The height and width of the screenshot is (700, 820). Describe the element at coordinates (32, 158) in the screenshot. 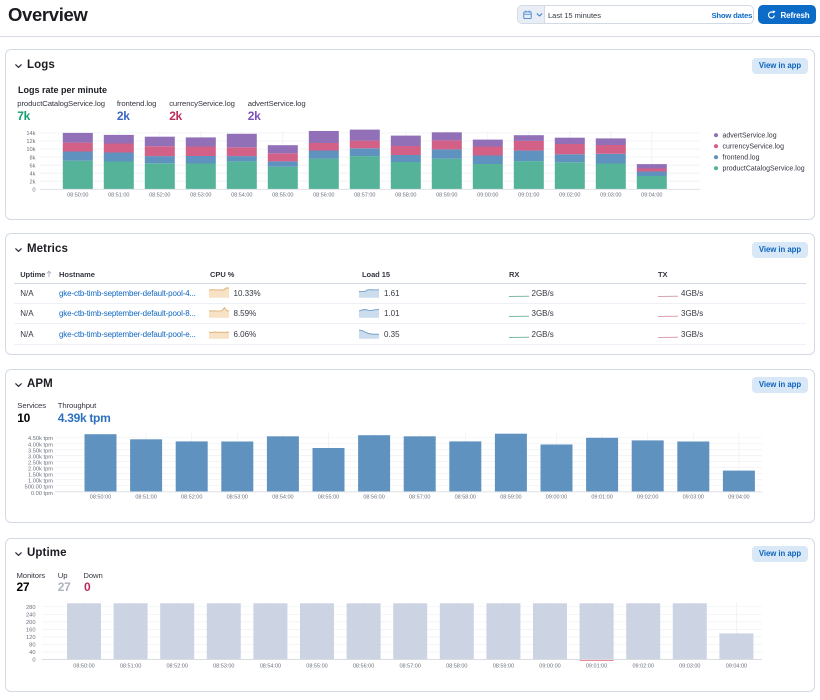

I see `svg-text: 8k` at that location.